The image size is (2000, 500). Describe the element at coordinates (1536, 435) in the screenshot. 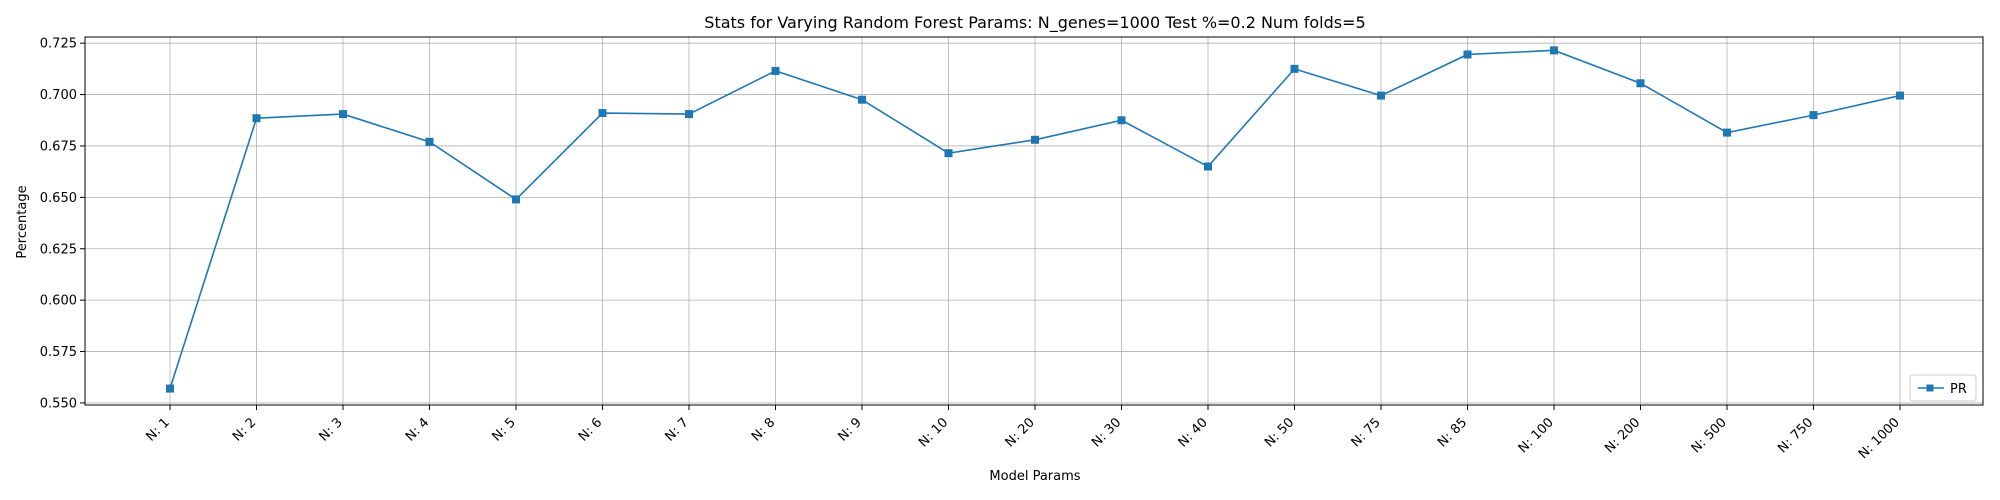

I see `x-tick-label: N: 100` at that location.